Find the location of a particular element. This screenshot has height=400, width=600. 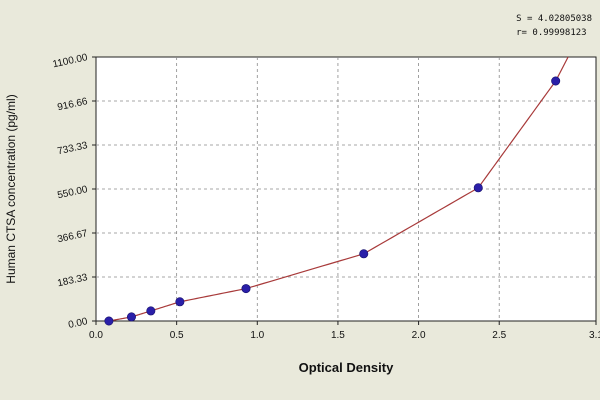

x-tick-label: 1.0 is located at coordinates (257, 335).